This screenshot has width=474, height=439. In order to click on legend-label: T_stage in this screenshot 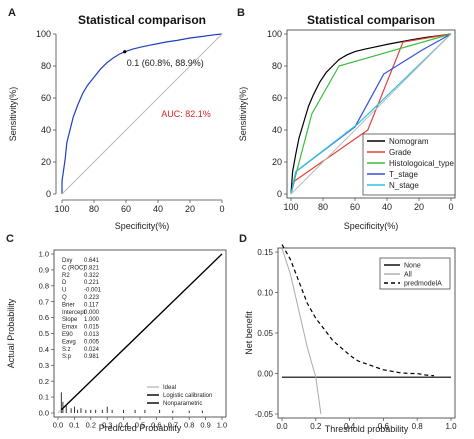, I will do `click(403, 174)`.